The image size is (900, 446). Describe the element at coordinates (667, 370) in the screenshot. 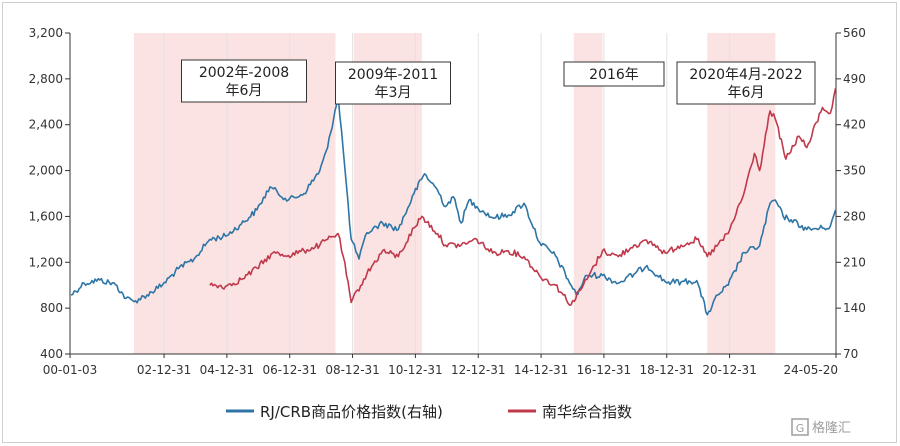

I see `x-tick-label: 18-12-31` at that location.